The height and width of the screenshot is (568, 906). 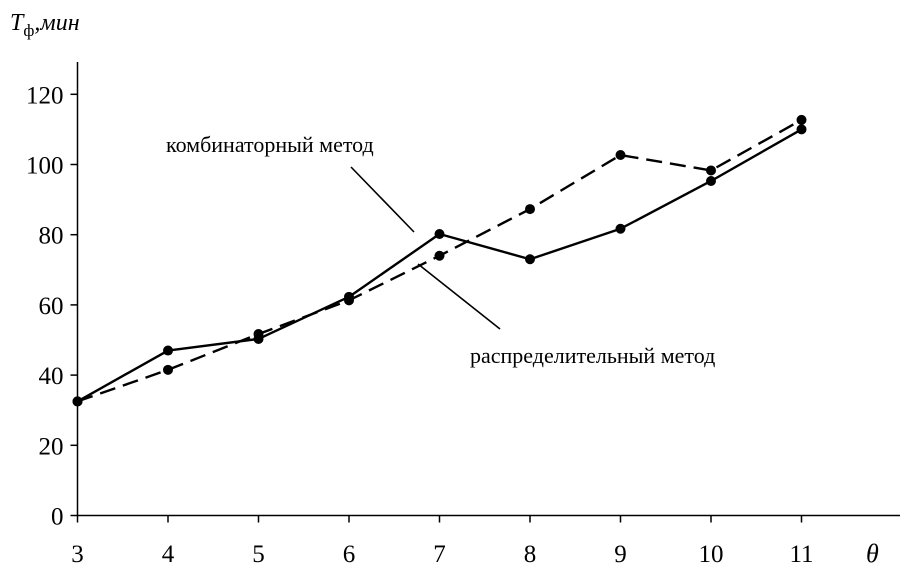 I want to click on x-axis-label: θ, so click(x=872, y=553).